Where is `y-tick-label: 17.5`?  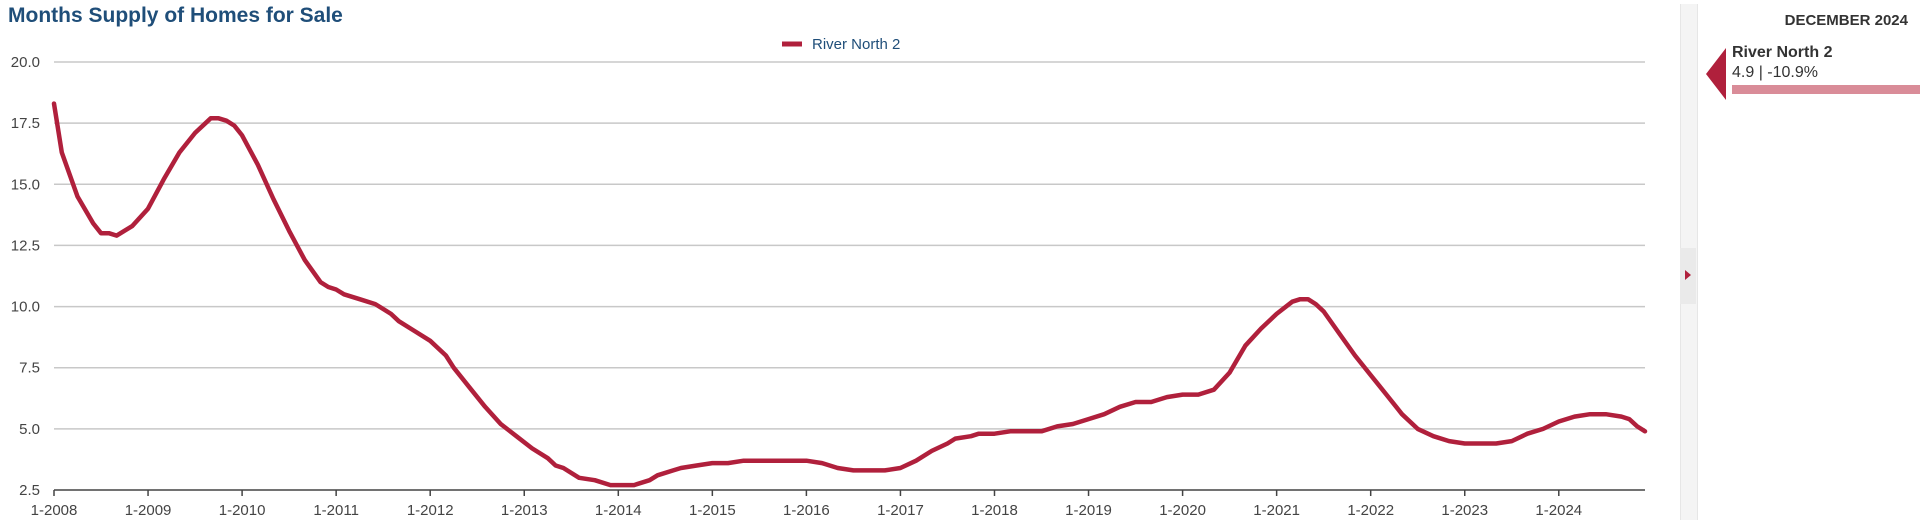
y-tick-label: 17.5 is located at coordinates (25, 123).